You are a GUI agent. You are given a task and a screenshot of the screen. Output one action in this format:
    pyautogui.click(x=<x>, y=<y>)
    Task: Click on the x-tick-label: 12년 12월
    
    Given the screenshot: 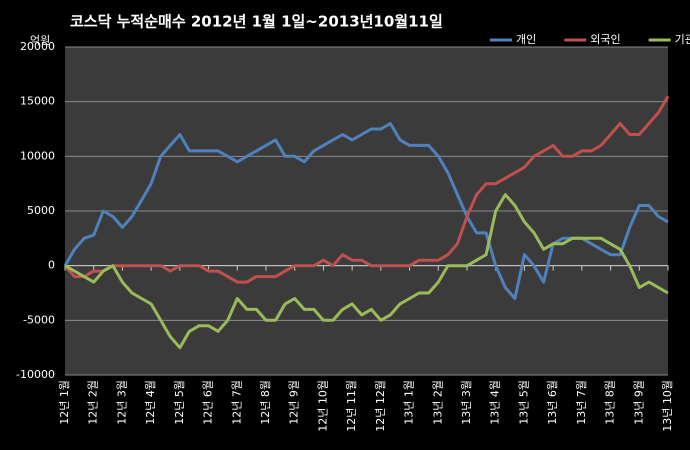 What is the action you would take?
    pyautogui.click(x=380, y=406)
    